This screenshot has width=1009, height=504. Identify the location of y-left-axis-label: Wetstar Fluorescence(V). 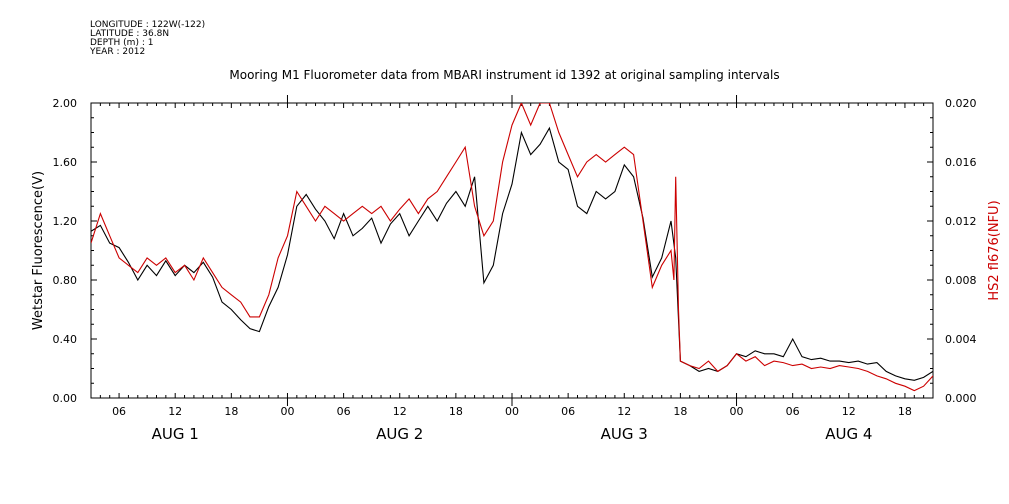
(38, 250).